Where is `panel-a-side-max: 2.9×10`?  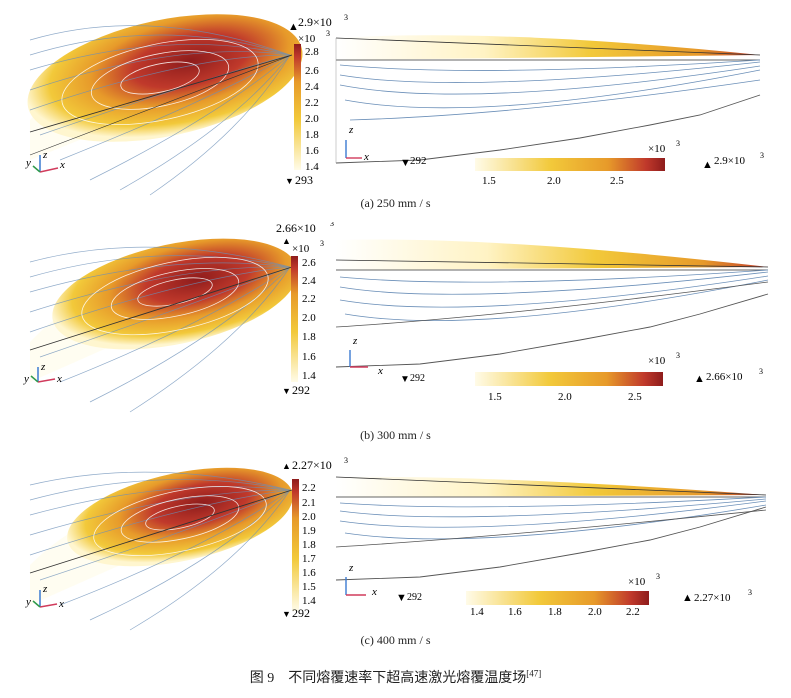 panel-a-side-max: 2.9×10 is located at coordinates (729, 161).